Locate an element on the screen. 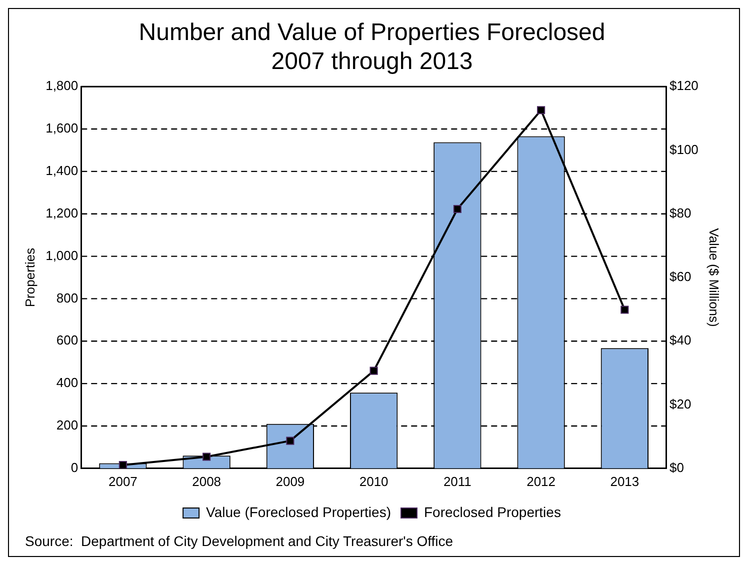  y-tick-label: 1,400 is located at coordinates (62, 170).